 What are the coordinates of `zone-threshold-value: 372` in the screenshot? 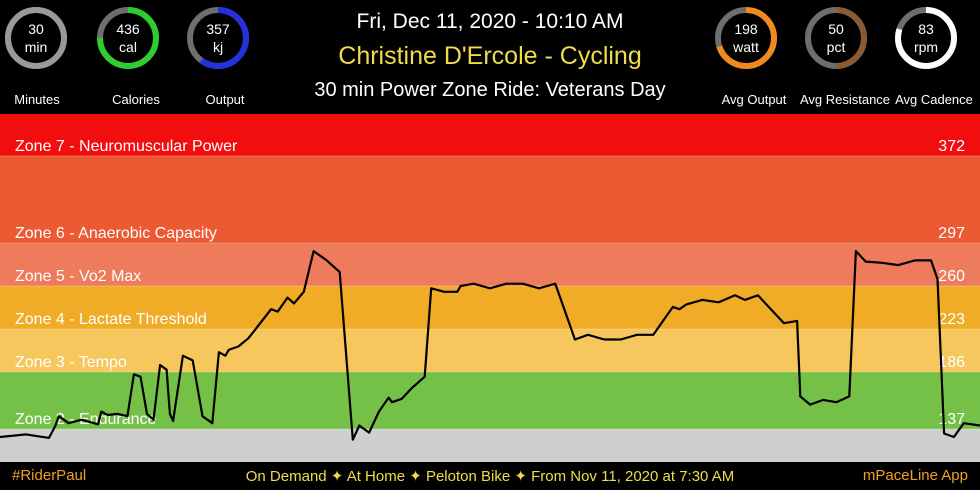 It's located at (951, 146).